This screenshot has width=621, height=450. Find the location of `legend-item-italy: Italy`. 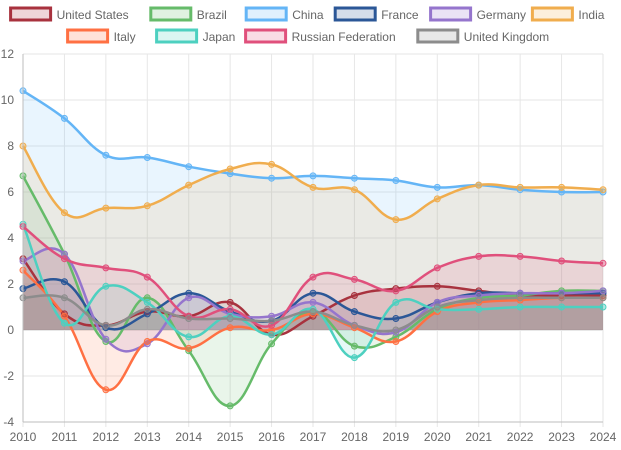

legend-item-italy: Italy is located at coordinates (101, 36).